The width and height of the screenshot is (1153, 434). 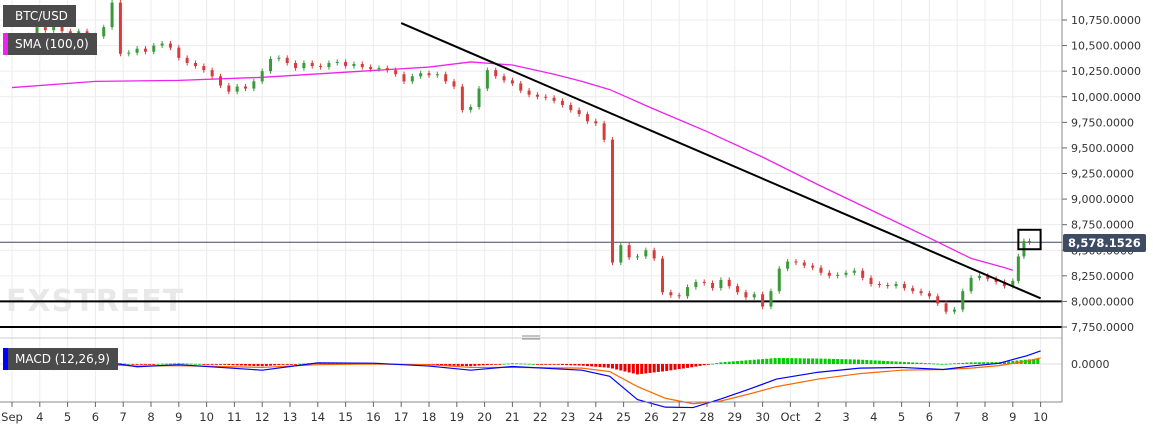 I want to click on symbol-legend: BTC/USD, so click(x=39, y=16).